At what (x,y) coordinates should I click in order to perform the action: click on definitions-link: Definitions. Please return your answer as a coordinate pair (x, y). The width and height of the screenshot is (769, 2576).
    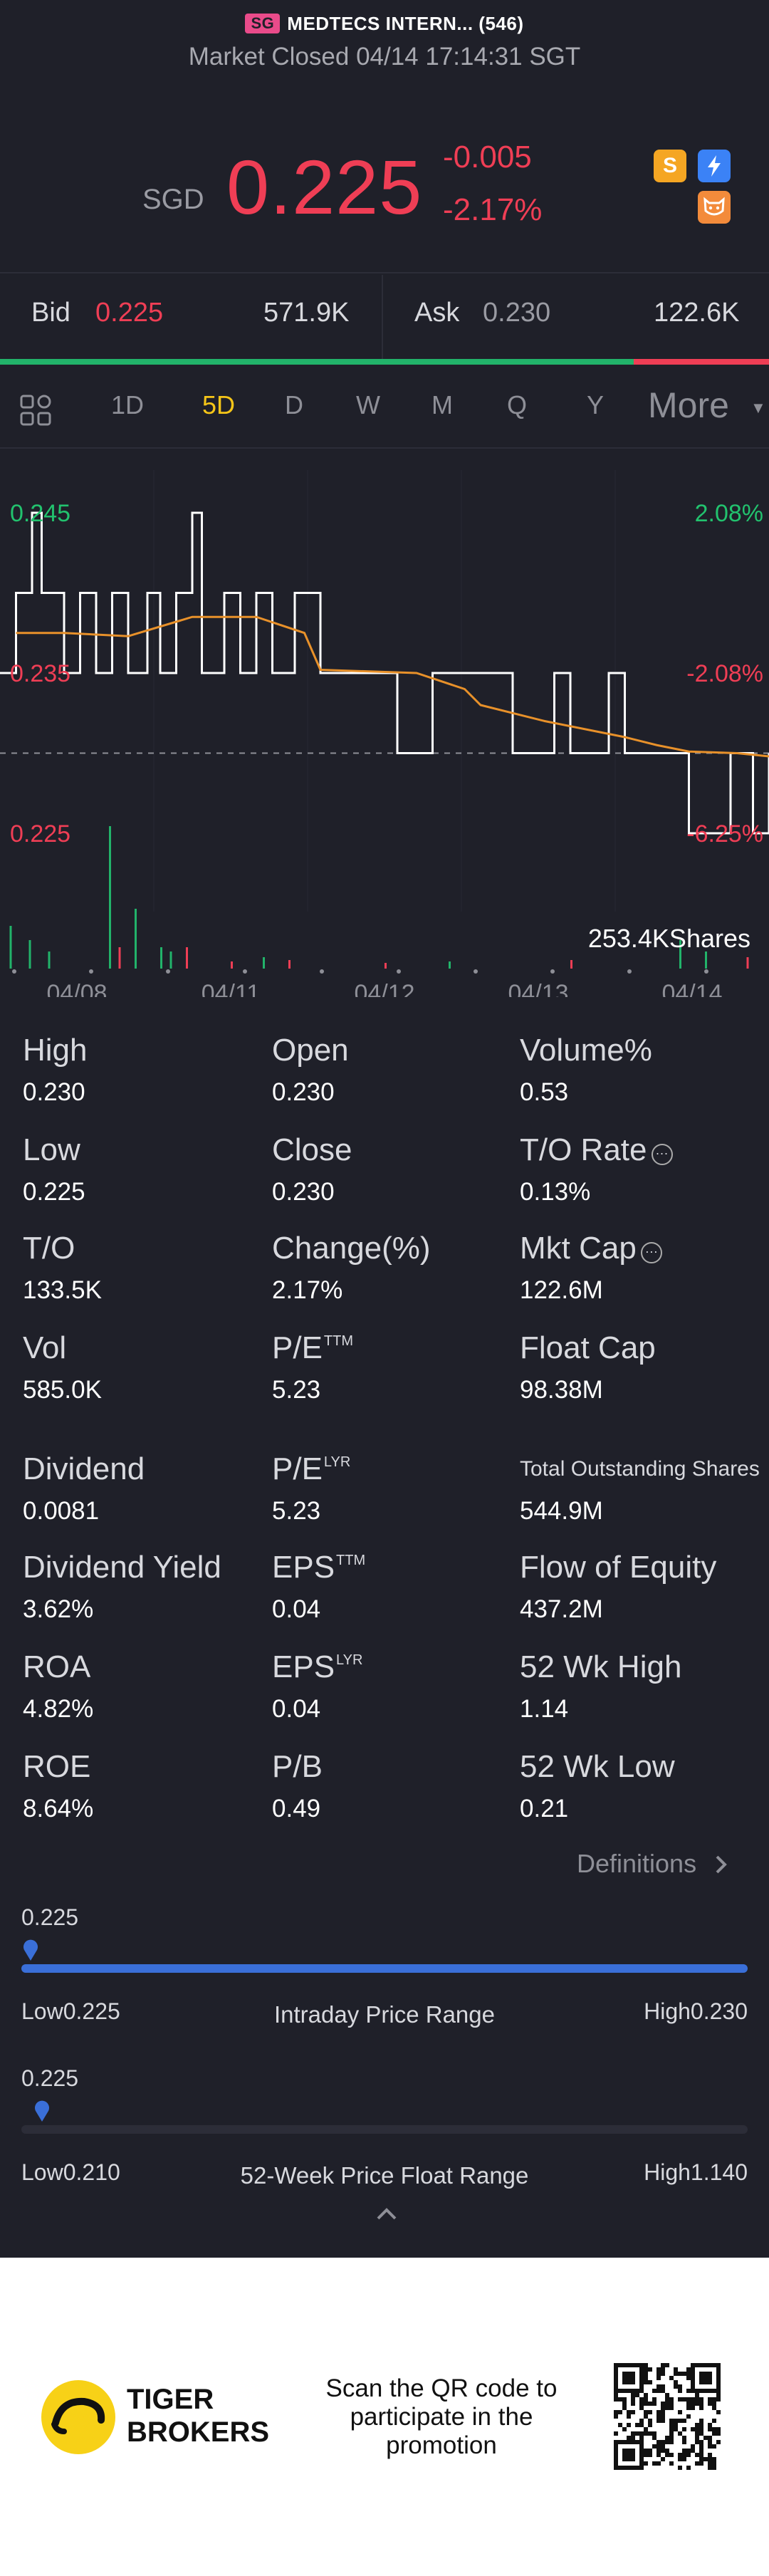
    Looking at the image, I should click on (653, 1864).